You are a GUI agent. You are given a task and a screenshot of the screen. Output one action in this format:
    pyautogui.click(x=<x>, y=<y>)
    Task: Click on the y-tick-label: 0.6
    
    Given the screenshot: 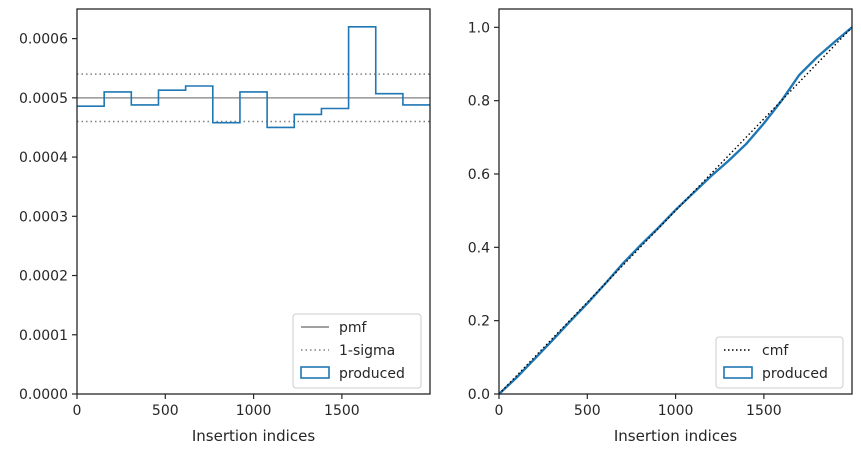 What is the action you would take?
    pyautogui.click(x=479, y=175)
    